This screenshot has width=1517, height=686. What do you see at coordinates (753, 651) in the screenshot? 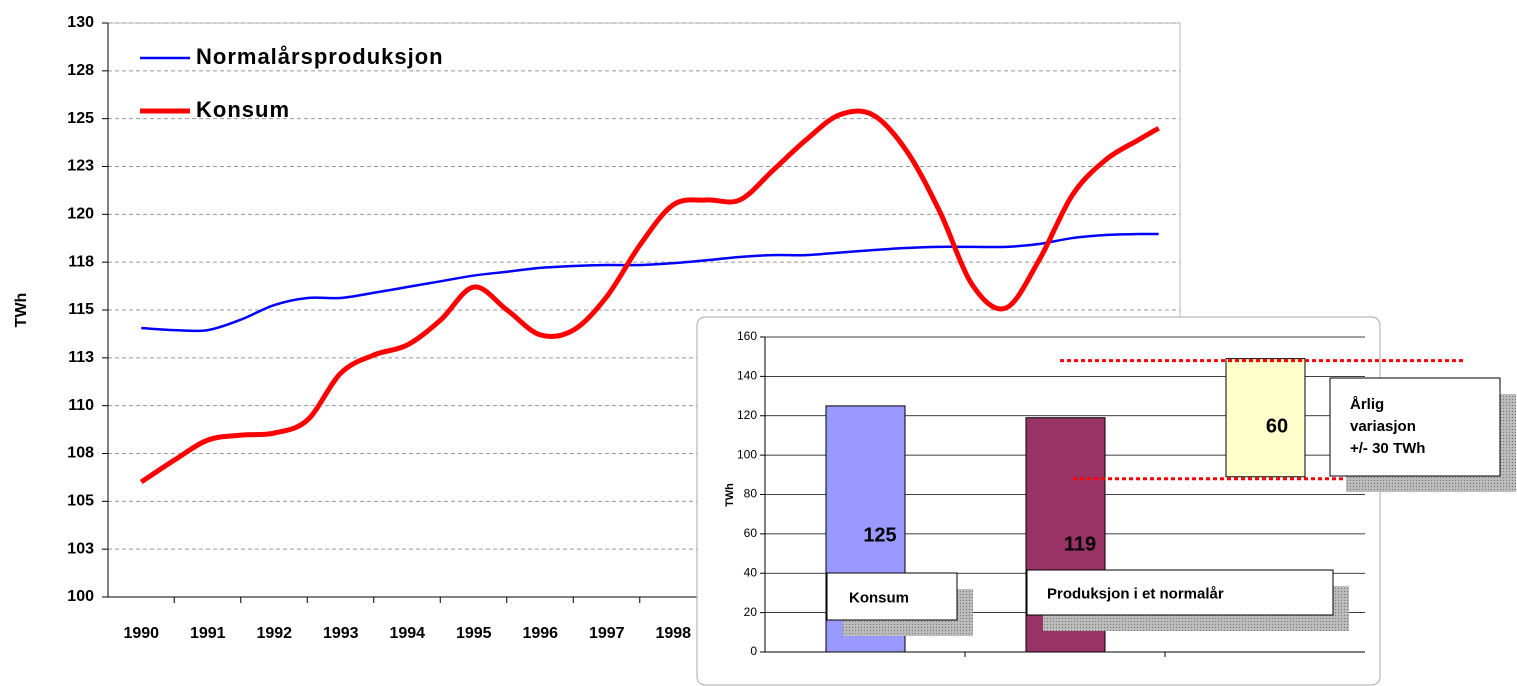
I see `y-tick-label: 0` at bounding box center [753, 651].